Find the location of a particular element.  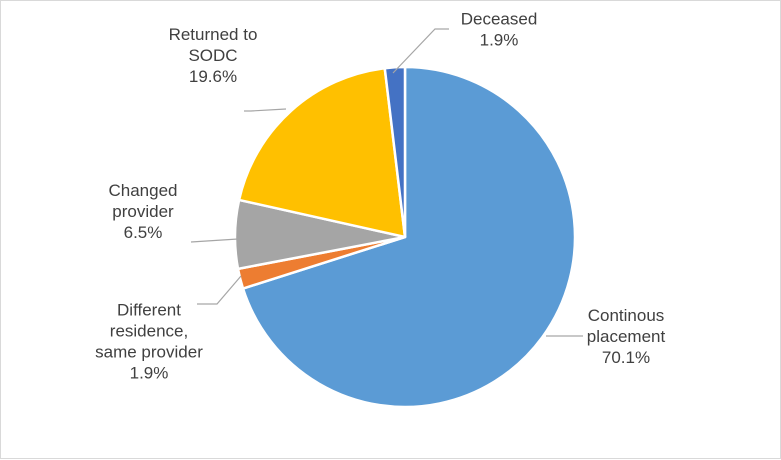

slice-label-2: Changed provider 6.5% is located at coordinates (142, 211).